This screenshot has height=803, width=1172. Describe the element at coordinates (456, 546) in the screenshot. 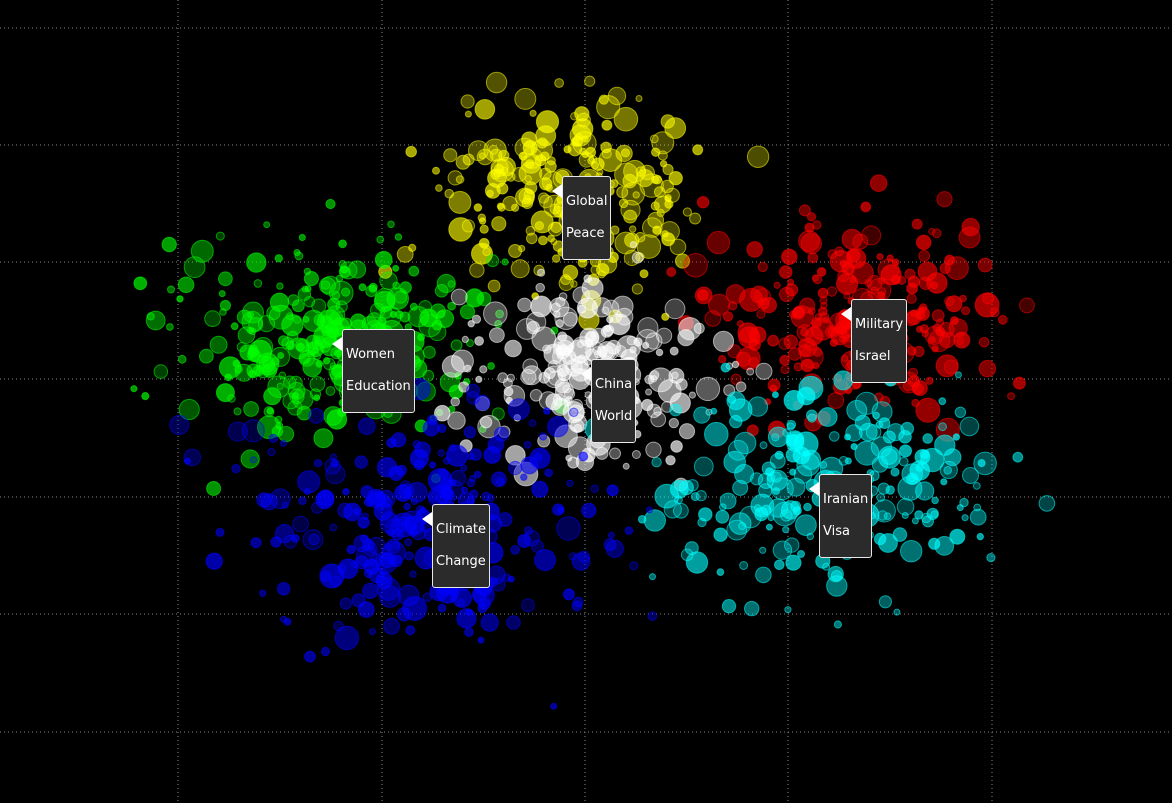

I see `cluster-label-climate-change: Climate Change` at that location.